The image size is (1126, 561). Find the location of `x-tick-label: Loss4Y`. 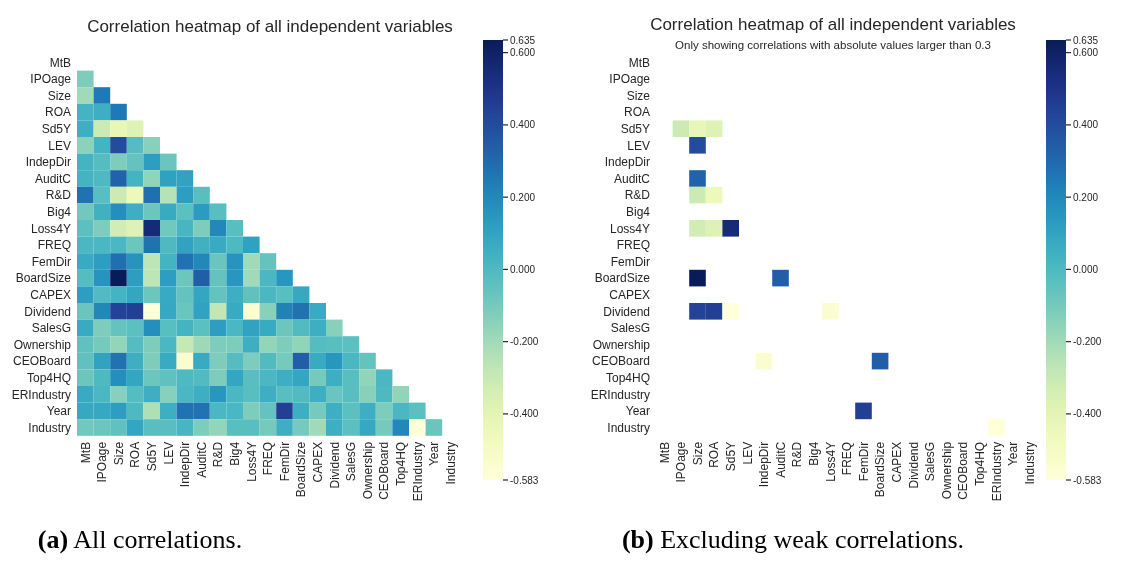

x-tick-label: Loss4Y is located at coordinates (830, 461).